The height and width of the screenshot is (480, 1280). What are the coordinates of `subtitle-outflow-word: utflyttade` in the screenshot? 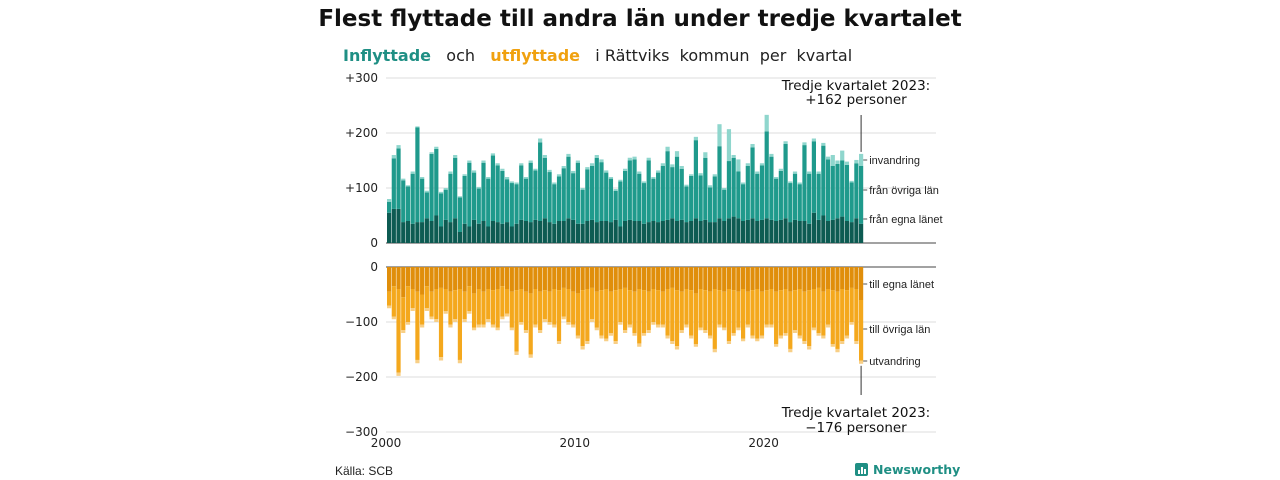 It's located at (535, 55).